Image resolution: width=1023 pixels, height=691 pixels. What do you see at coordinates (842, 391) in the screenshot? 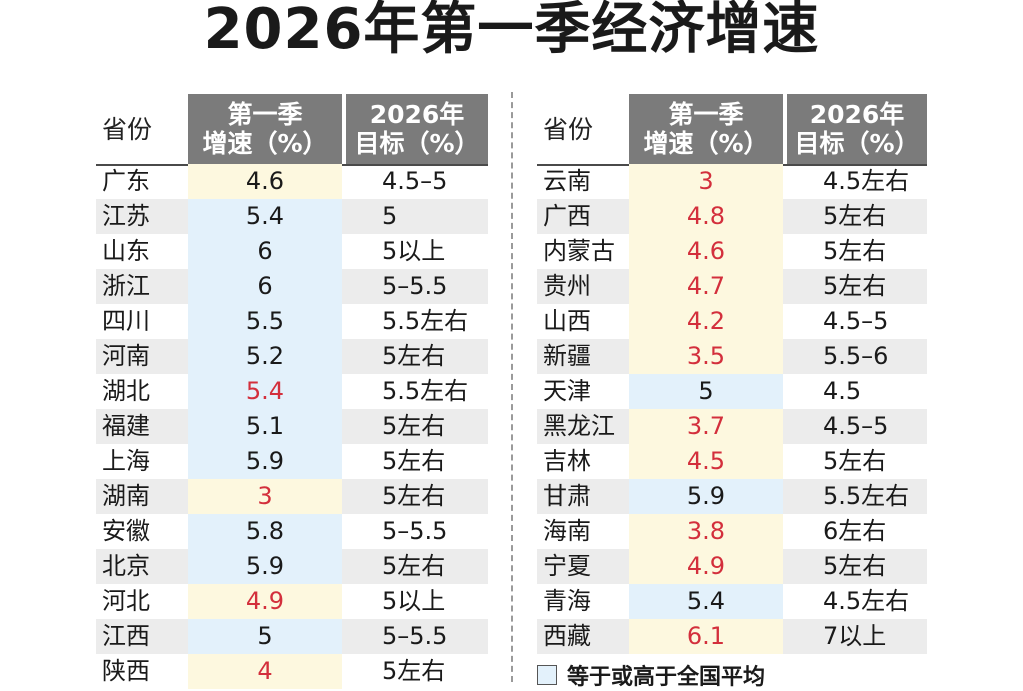
I see `target-cell: 4.5` at bounding box center [842, 391].